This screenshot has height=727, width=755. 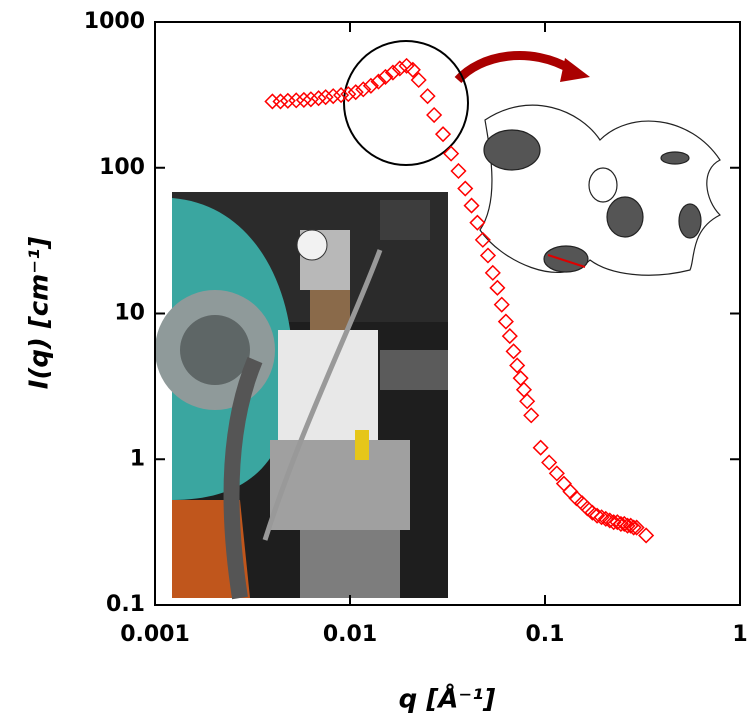 What do you see at coordinates (155, 634) in the screenshot?
I see `x-tick-label: 0.001` at bounding box center [155, 634].